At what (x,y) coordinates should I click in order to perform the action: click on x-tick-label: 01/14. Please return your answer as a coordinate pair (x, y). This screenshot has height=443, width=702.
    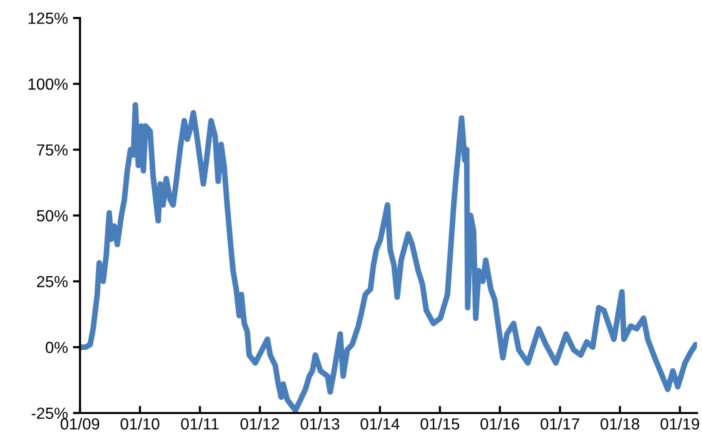
    Looking at the image, I should click on (380, 424).